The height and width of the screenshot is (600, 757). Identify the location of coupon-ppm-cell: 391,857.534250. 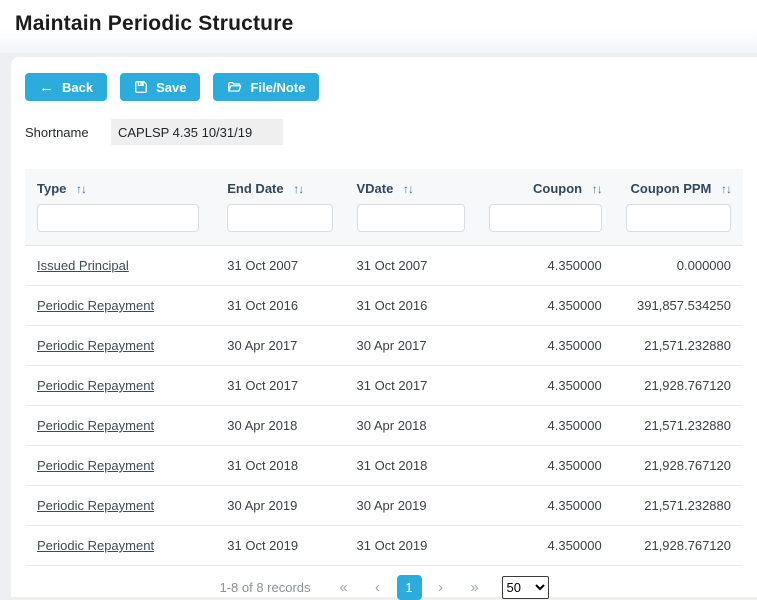
(678, 305).